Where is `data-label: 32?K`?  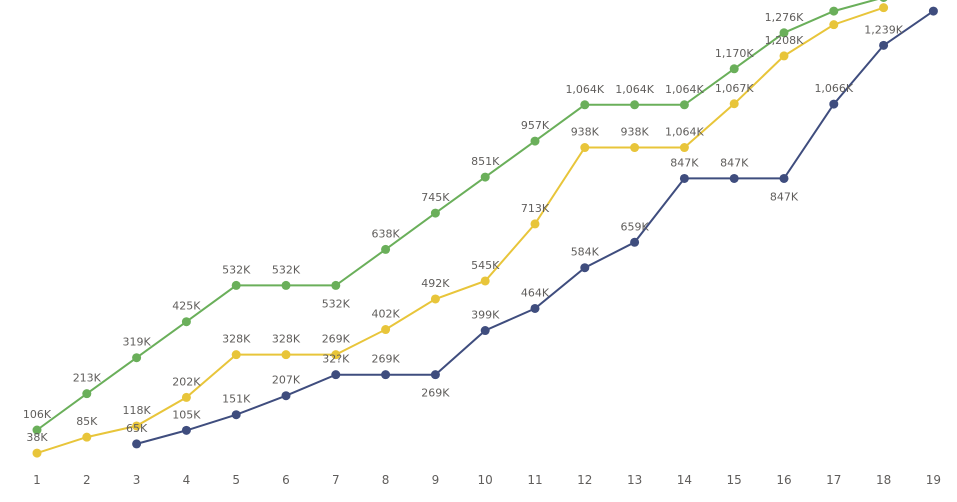
data-label: 32?K is located at coordinates (336, 359).